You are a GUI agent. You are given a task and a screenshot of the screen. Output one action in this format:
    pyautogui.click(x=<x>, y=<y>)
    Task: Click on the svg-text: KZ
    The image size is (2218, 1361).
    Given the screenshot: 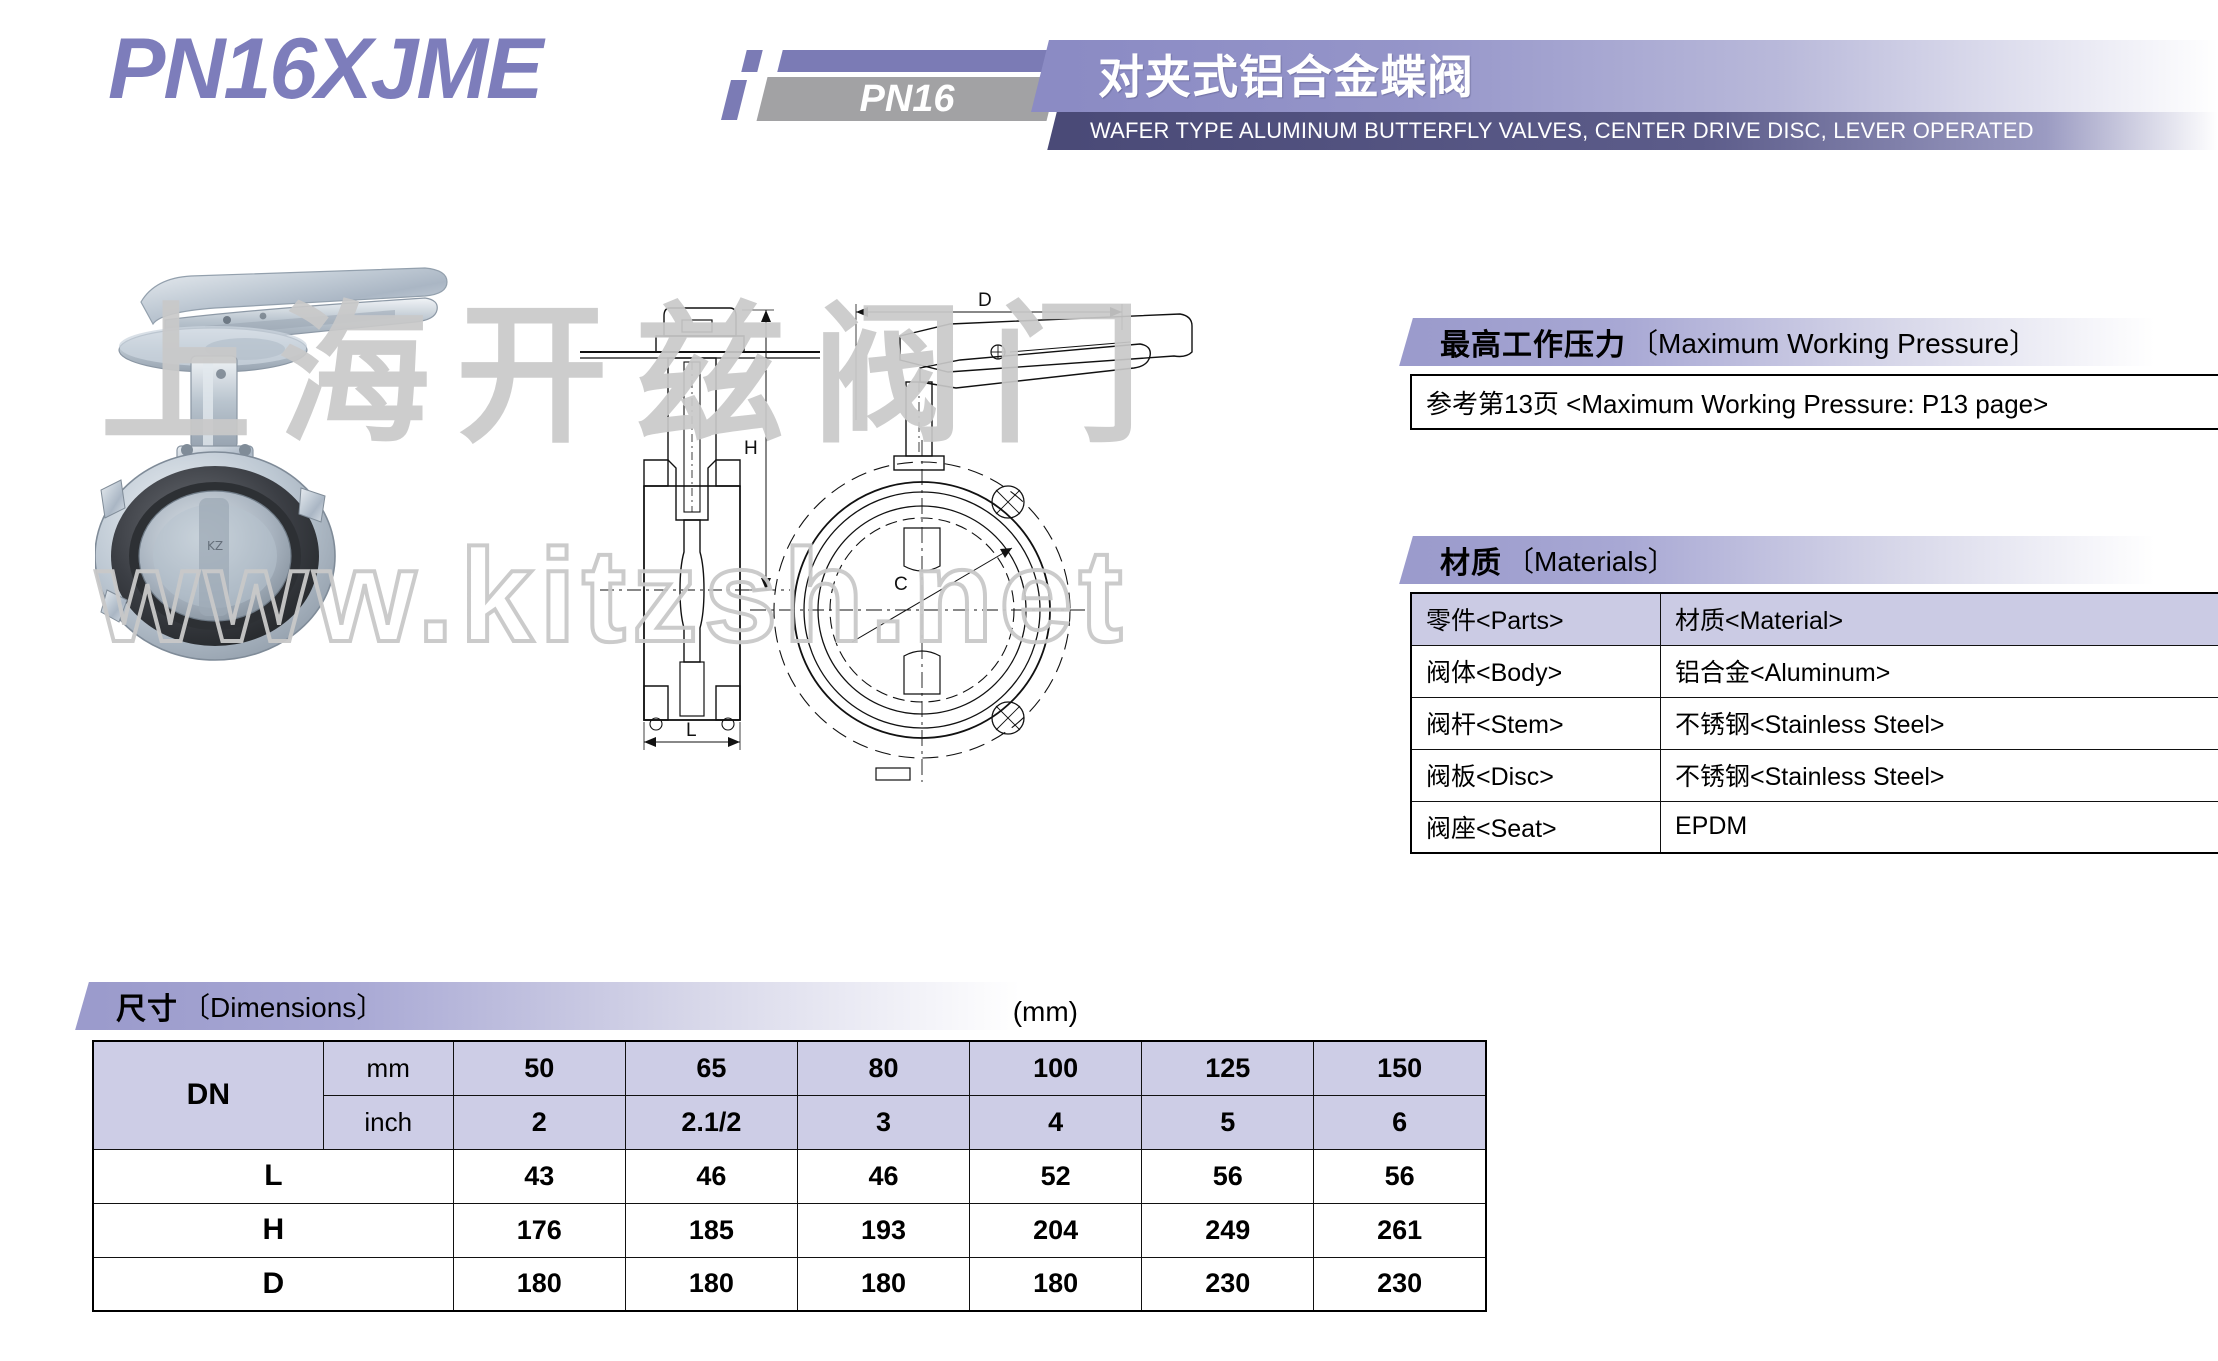 What is the action you would take?
    pyautogui.click(x=215, y=546)
    